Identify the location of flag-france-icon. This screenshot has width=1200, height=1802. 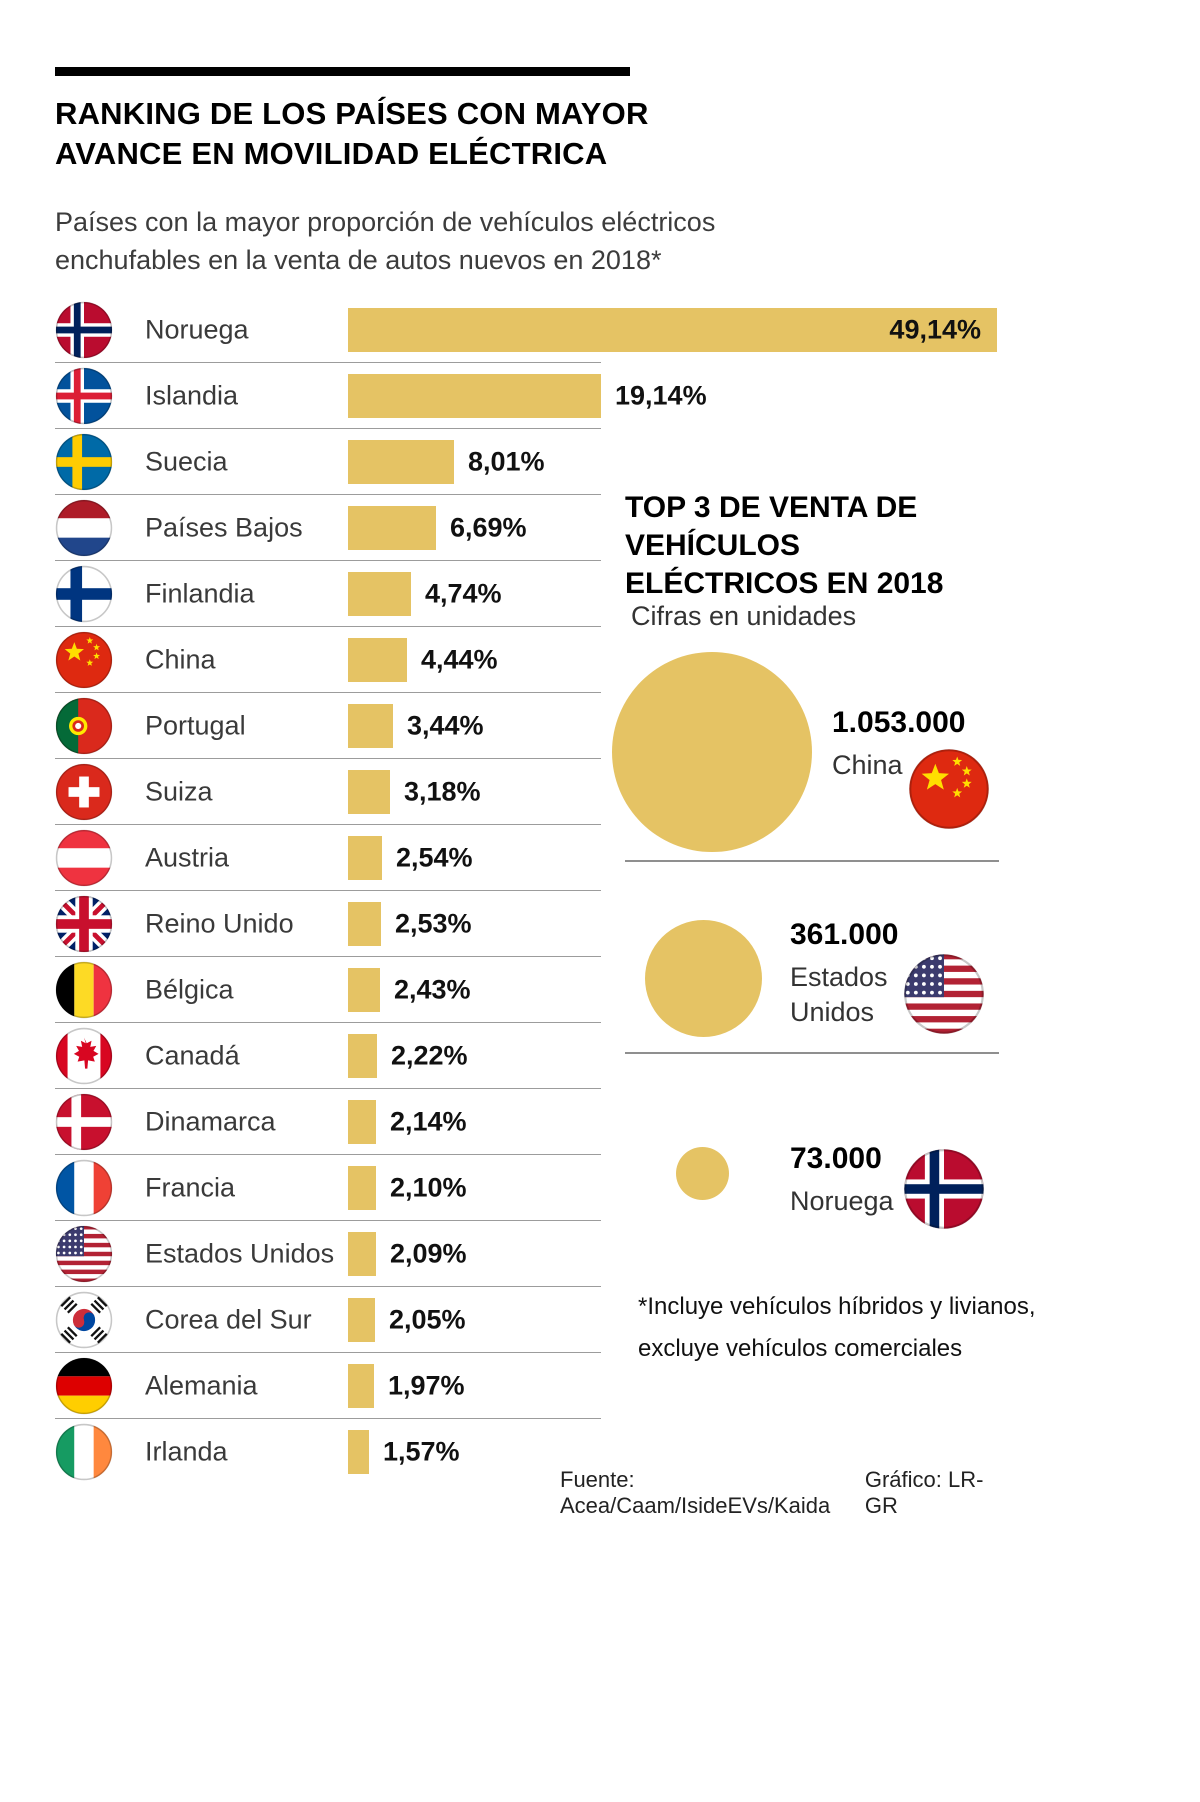
(84, 1188).